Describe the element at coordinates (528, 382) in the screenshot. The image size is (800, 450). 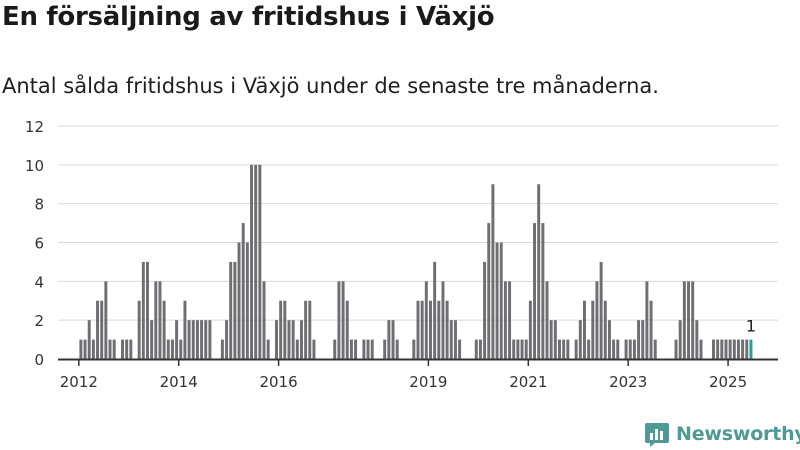
I see `x-tick-label: 2021` at that location.